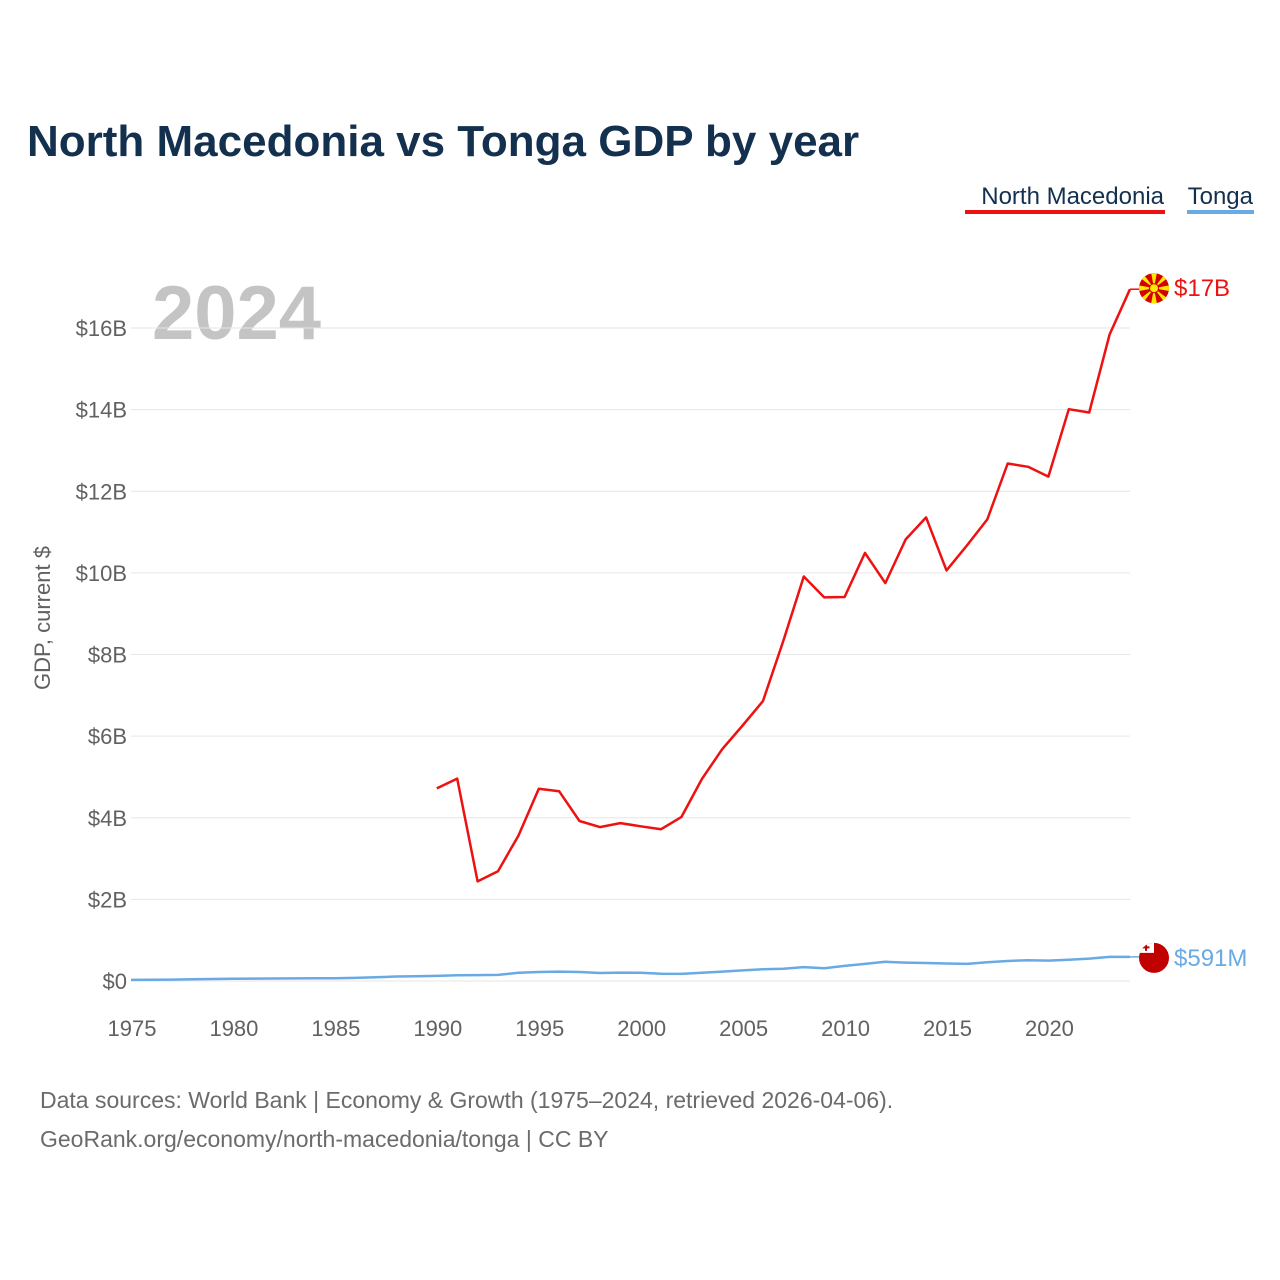  I want to click on x-tick-label: 1980, so click(233, 1028).